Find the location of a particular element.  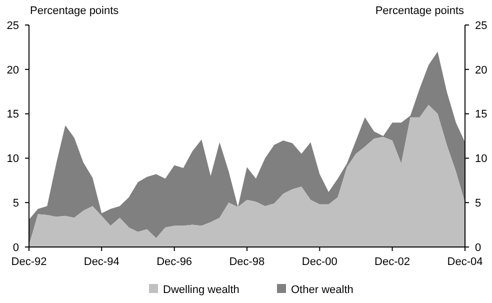

x-tick-label: Dec-94 is located at coordinates (102, 262).